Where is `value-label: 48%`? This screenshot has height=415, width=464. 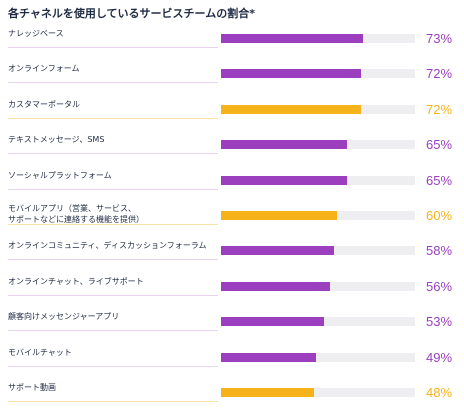 value-label: 48% is located at coordinates (439, 392).